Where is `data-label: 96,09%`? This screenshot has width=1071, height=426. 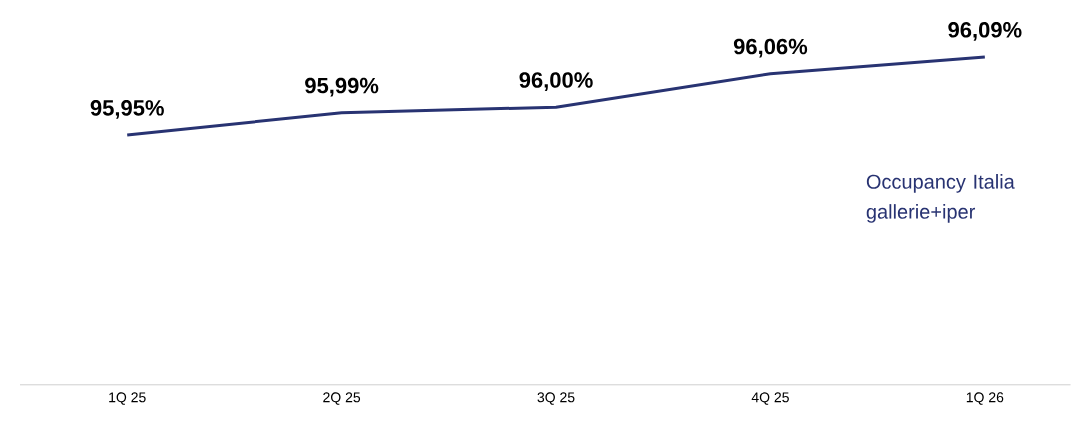
data-label: 96,09% is located at coordinates (985, 31).